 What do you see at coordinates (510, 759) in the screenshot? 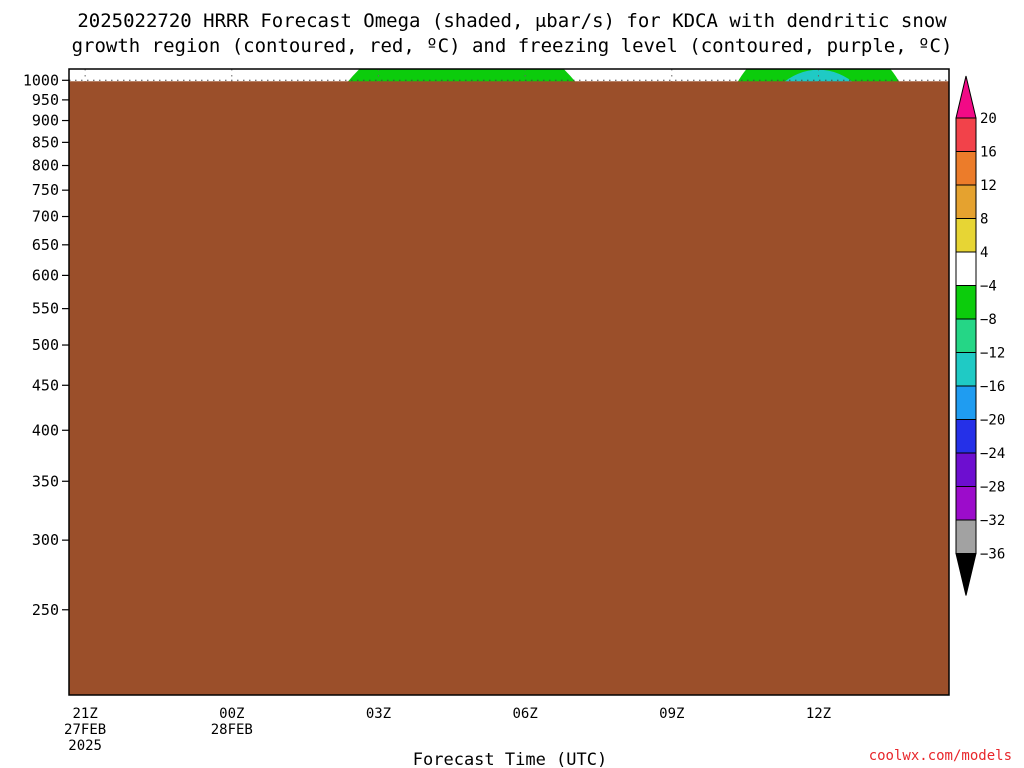
I see `x-axis-label: Forecast Time (UTC)` at bounding box center [510, 759].